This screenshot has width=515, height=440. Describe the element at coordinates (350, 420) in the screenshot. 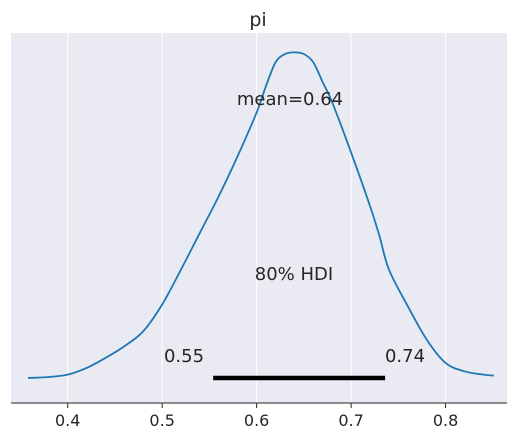

I see `x-tick-label: 0.7` at that location.